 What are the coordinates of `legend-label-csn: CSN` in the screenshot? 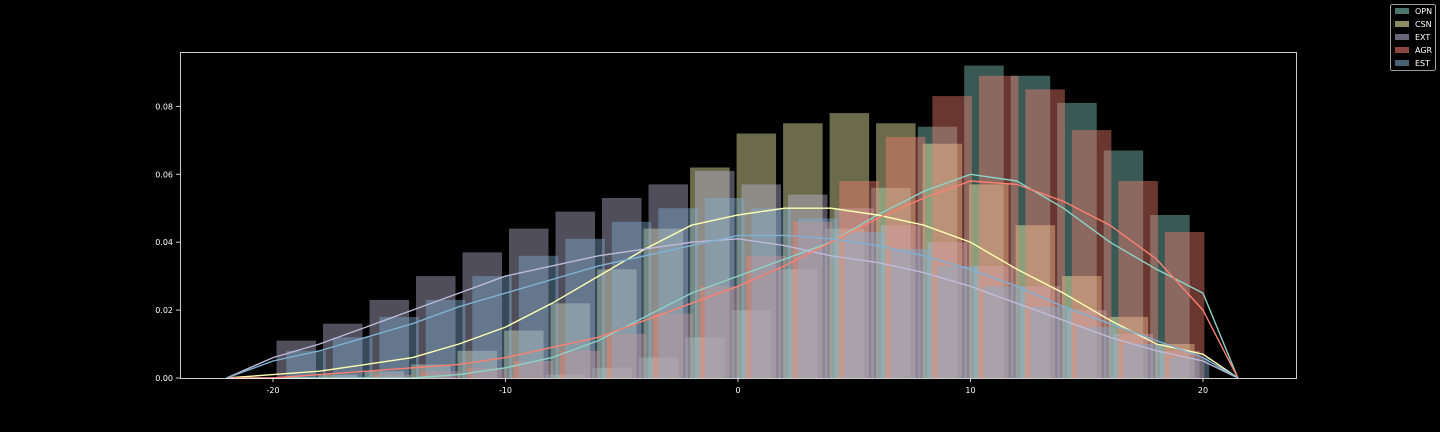 It's located at (1423, 24).